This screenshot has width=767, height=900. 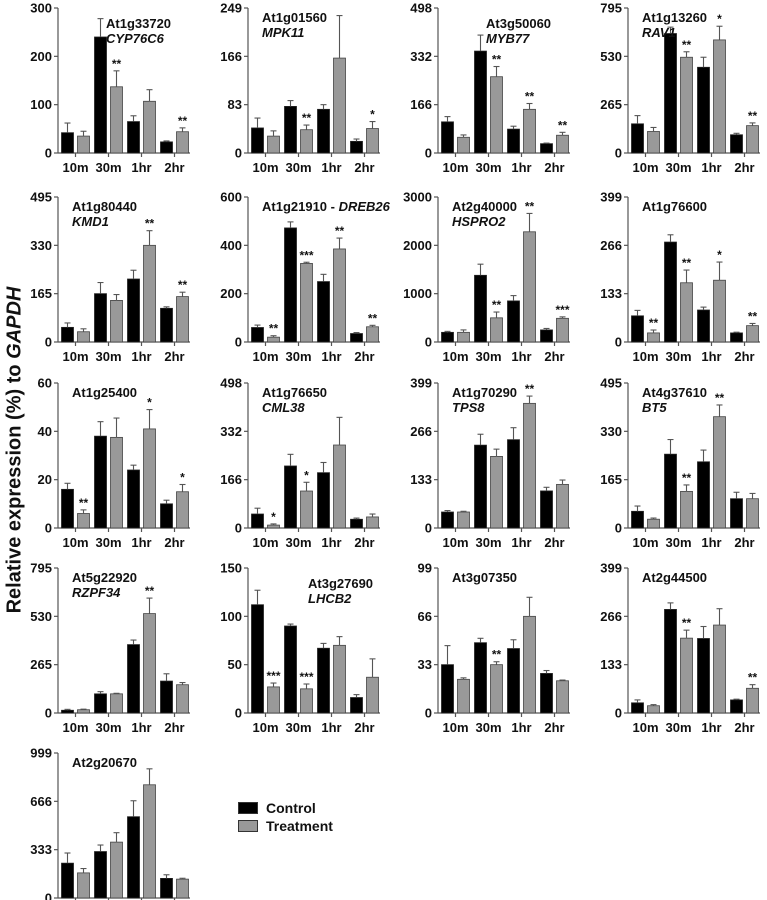 I want to click on significance-marker: ***, so click(x=562, y=310).